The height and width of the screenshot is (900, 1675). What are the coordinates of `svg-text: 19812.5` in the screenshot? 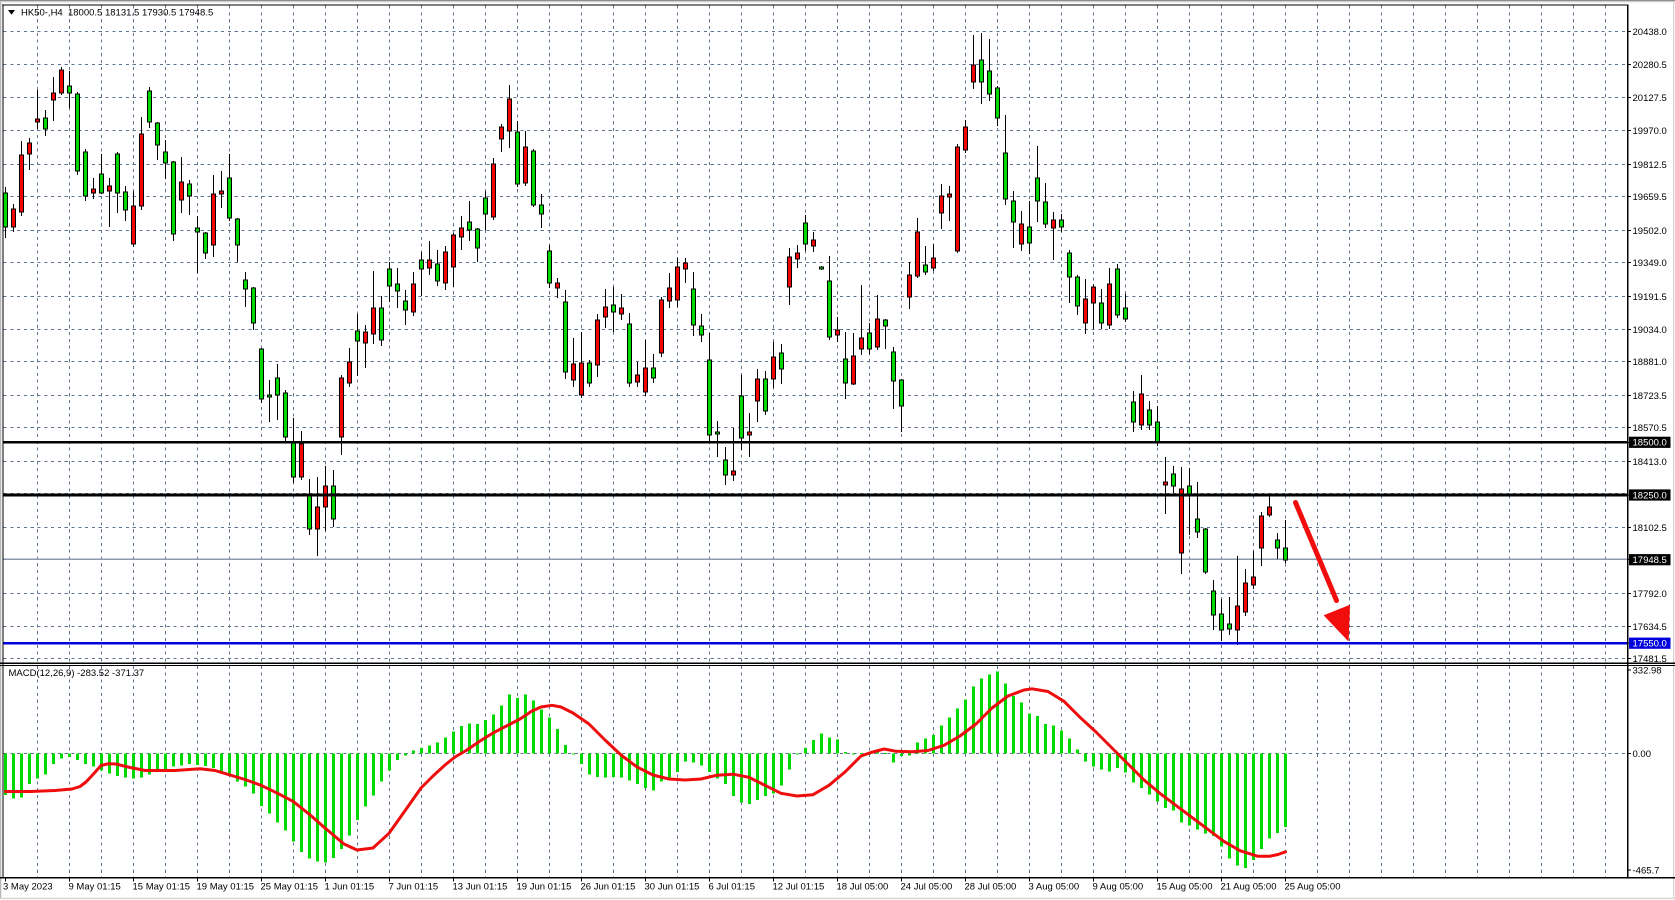 It's located at (1650, 165).